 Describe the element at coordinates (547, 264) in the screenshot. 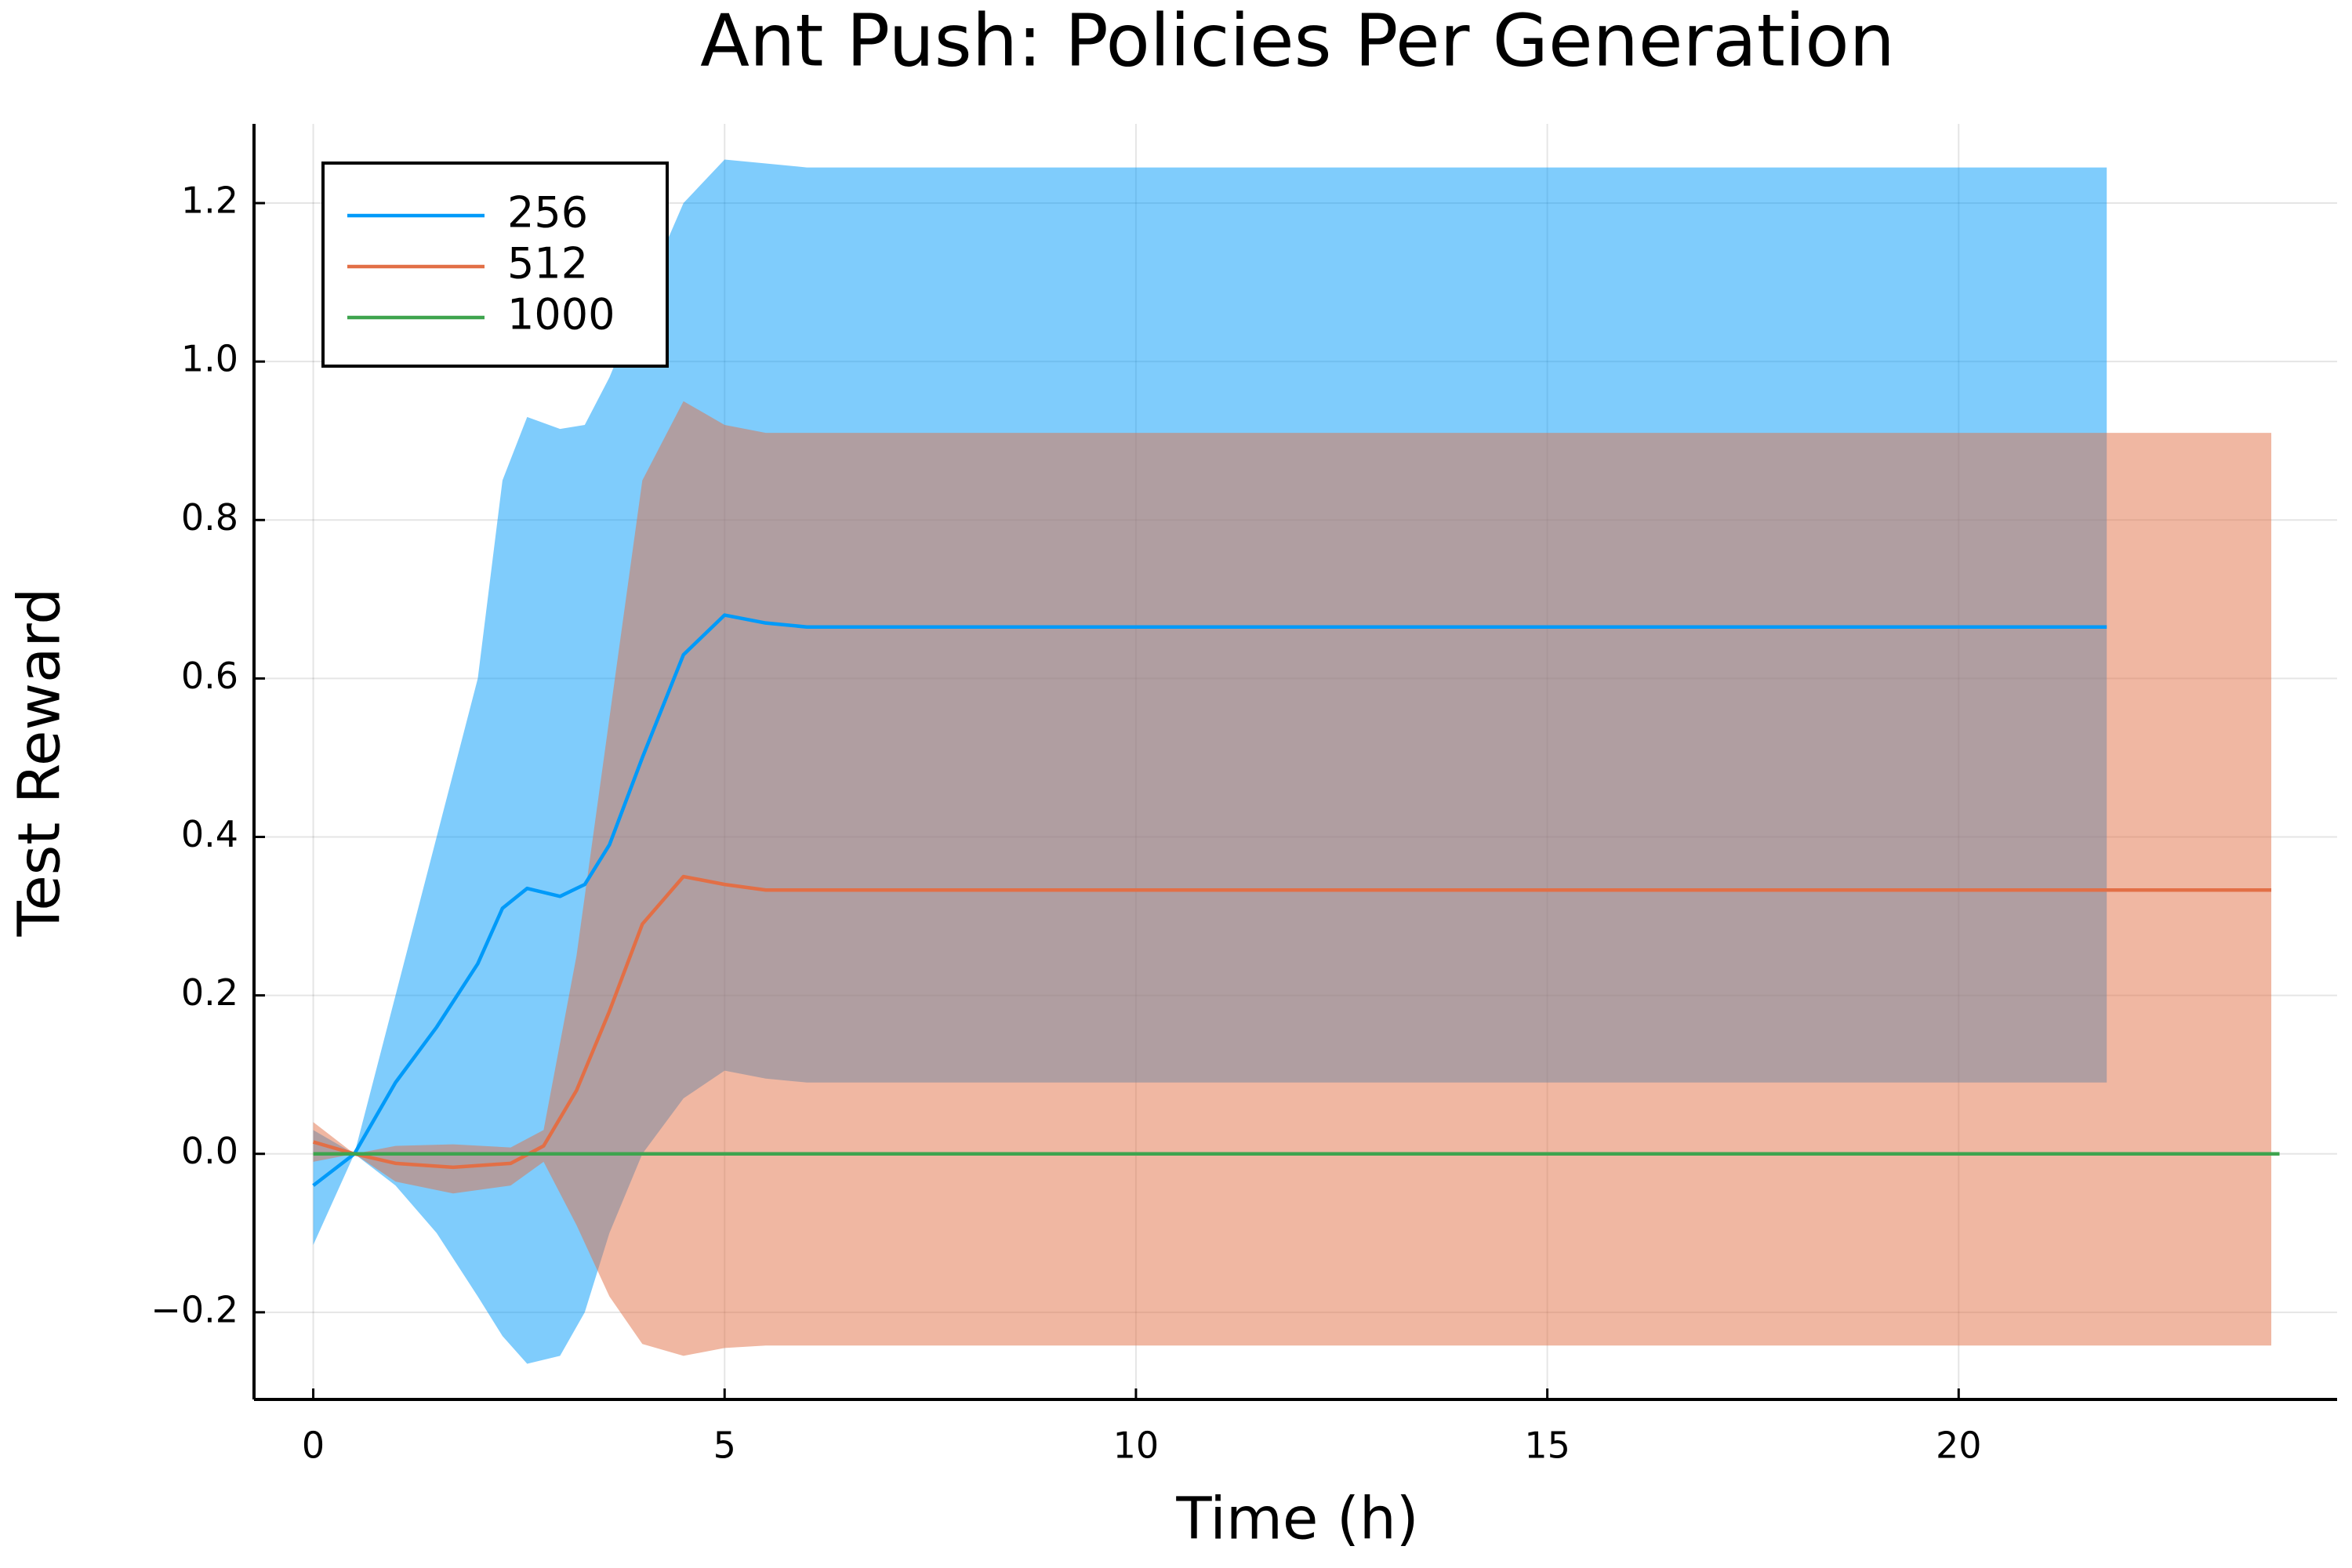

I see `legend-label: 512` at that location.